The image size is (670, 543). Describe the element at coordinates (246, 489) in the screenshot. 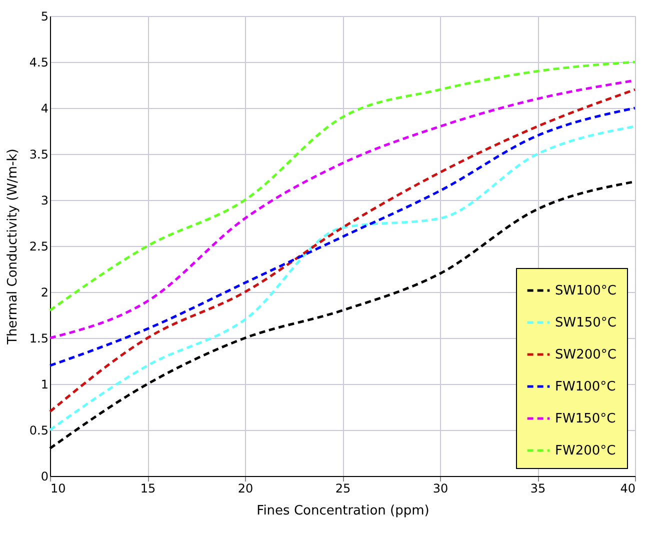

I see `x-tick-label: 20` at that location.